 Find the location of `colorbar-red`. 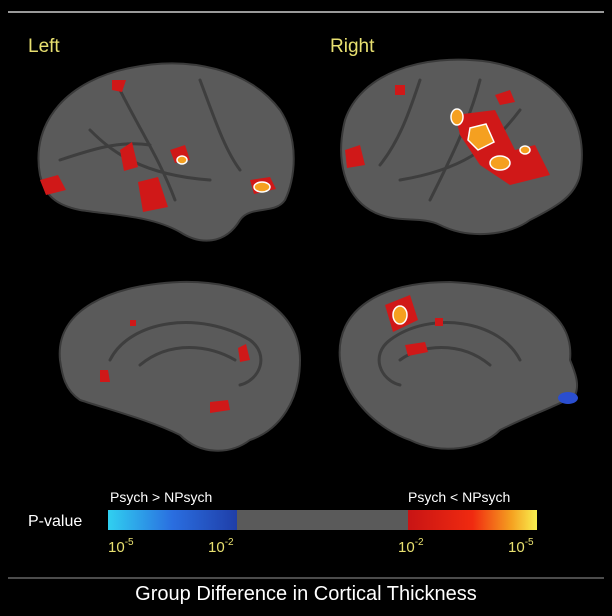

colorbar-red is located at coordinates (472, 520).